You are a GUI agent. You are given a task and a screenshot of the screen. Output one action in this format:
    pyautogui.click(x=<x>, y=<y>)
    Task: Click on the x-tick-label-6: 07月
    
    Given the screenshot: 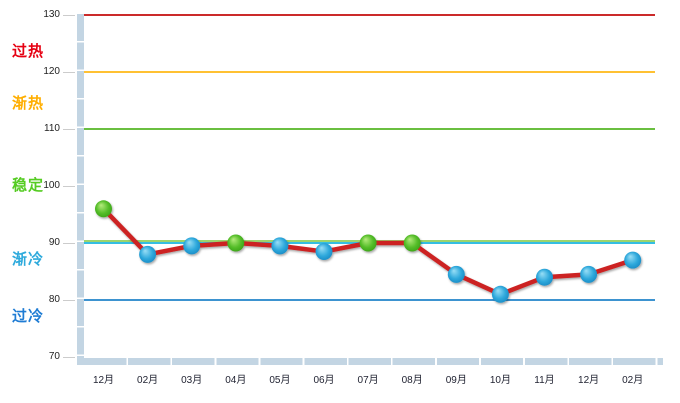 What is the action you would take?
    pyautogui.click(x=368, y=380)
    